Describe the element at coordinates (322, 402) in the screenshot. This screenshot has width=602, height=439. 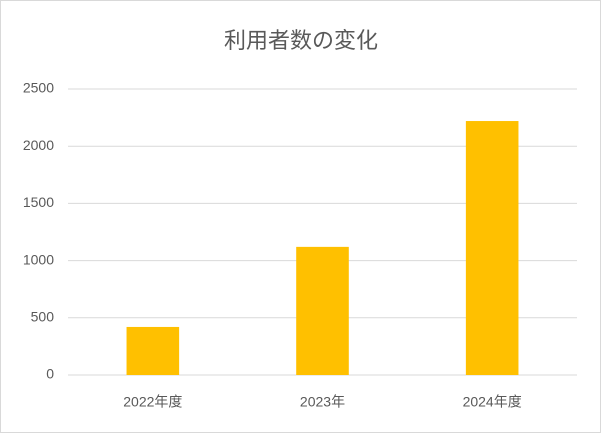
I see `x-tick-label: 2023年` at that location.